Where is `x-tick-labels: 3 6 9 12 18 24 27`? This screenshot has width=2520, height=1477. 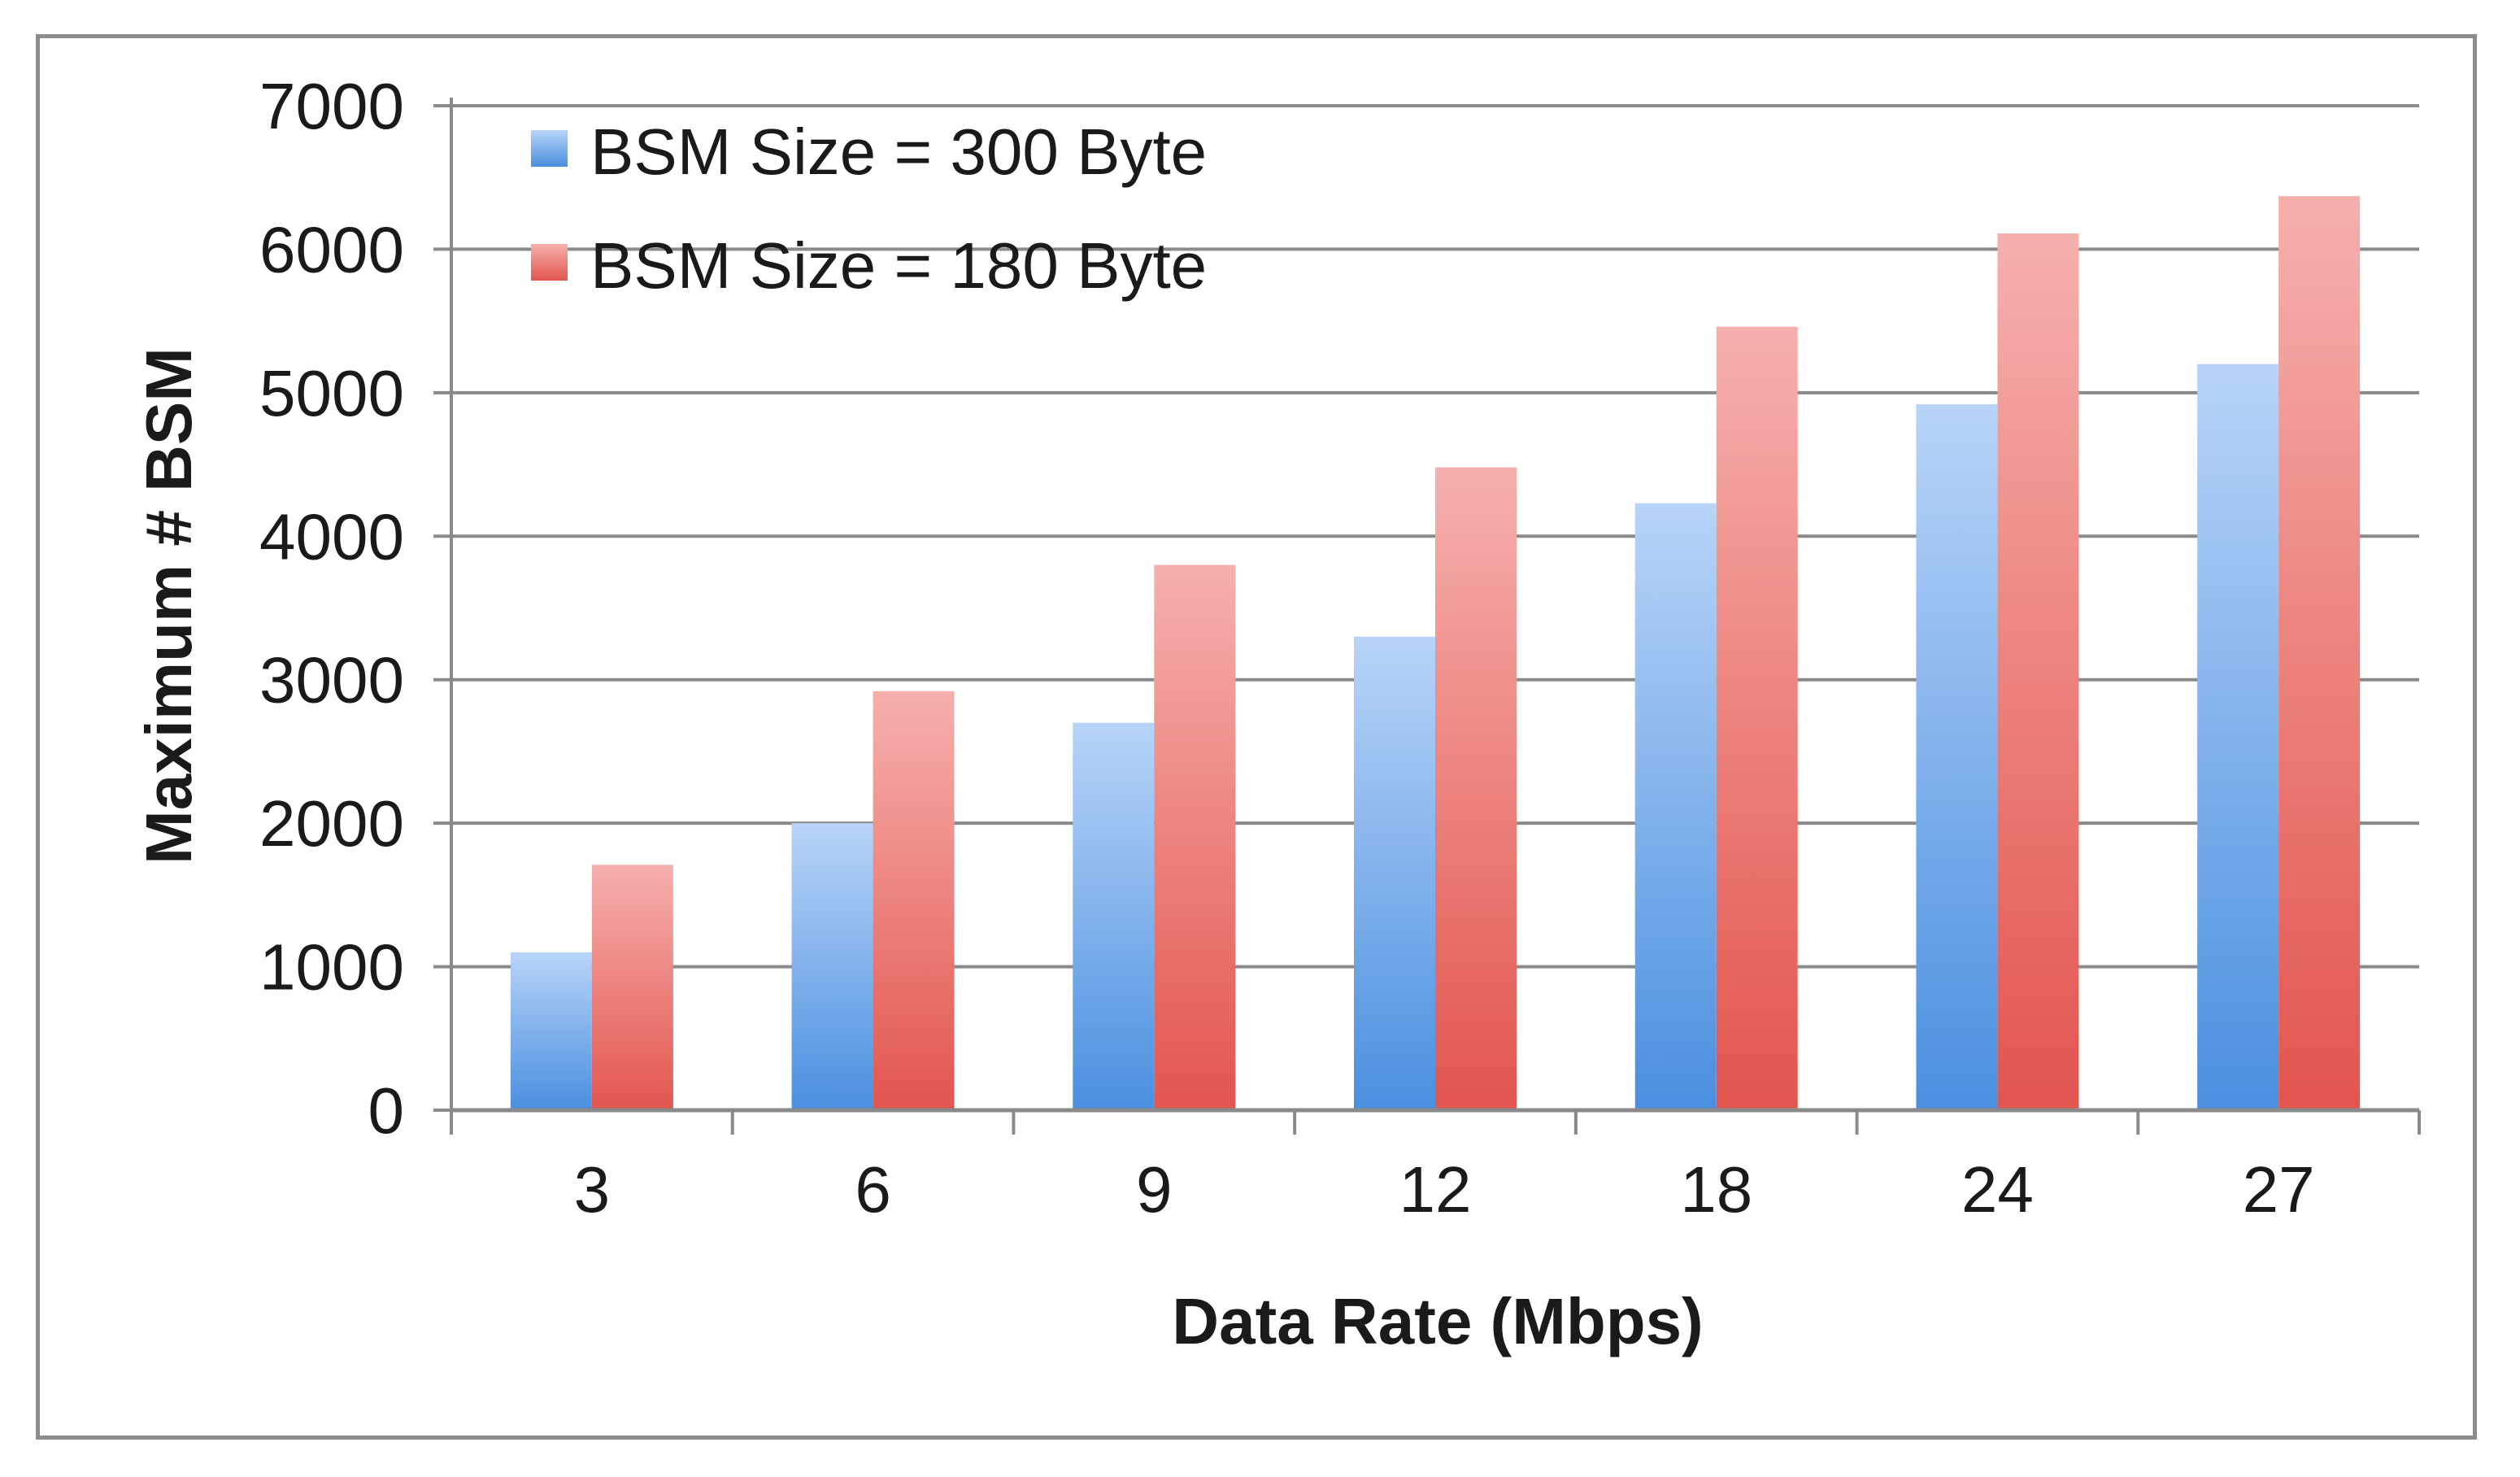 x-tick-labels: 3 6 9 12 18 24 27 is located at coordinates (1444, 1189).